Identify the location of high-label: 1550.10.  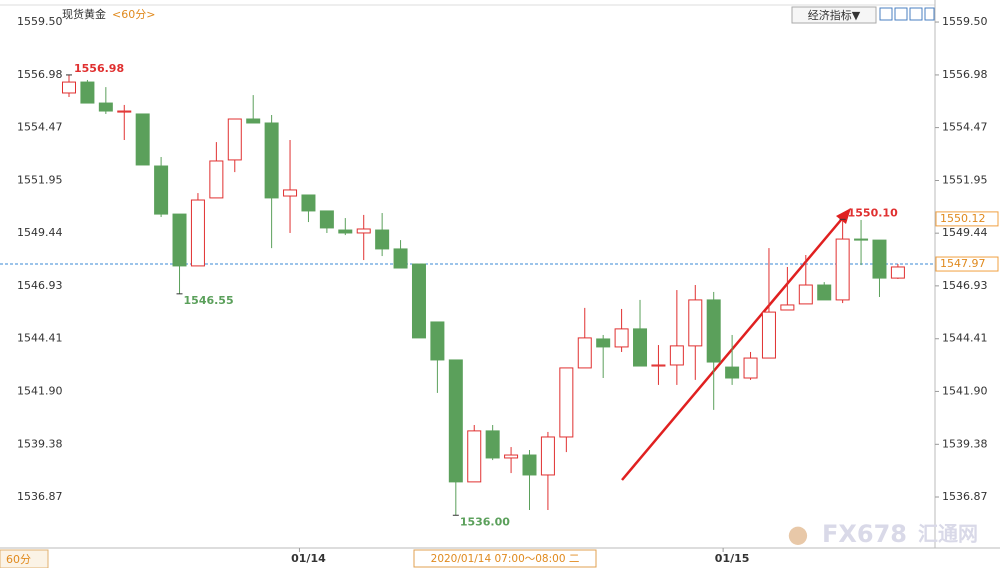
(873, 212).